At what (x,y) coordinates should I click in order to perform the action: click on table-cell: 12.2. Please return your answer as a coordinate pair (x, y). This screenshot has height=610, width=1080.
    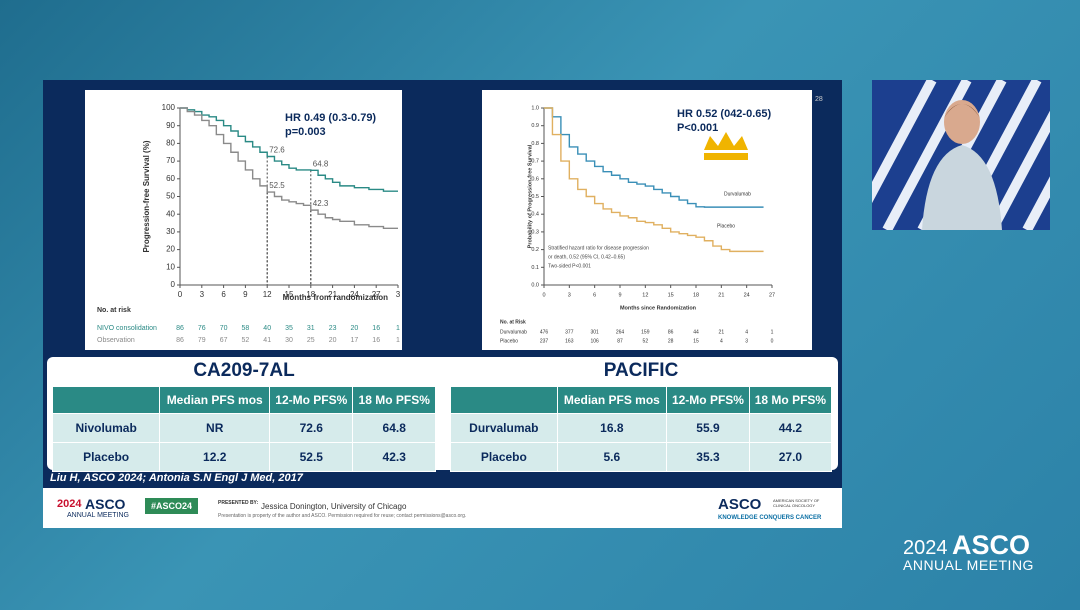
    Looking at the image, I should click on (215, 457).